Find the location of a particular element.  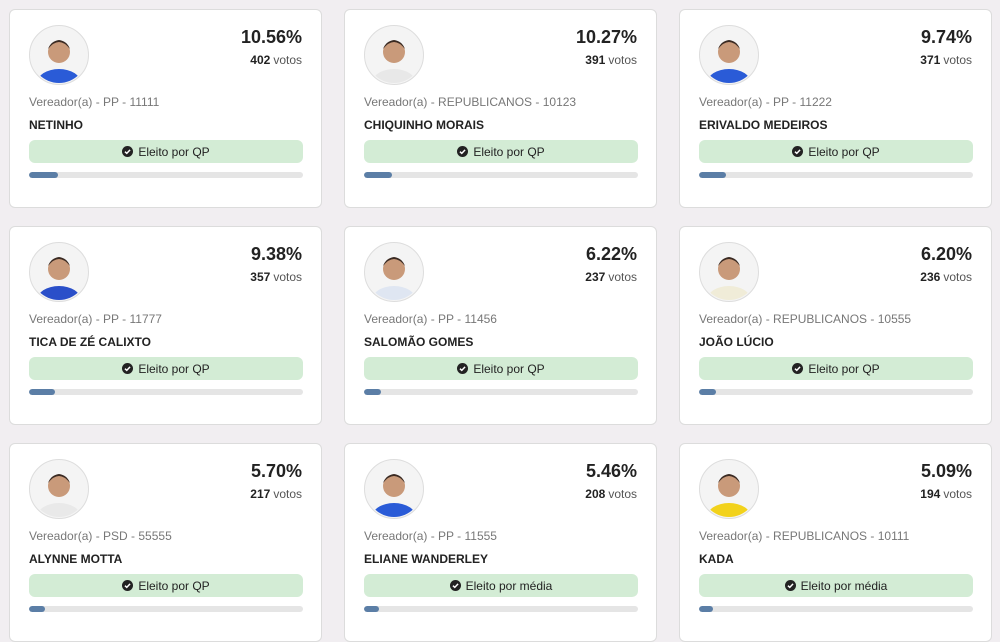

role: Vereador(a) - PP - 11111 is located at coordinates (94, 102).